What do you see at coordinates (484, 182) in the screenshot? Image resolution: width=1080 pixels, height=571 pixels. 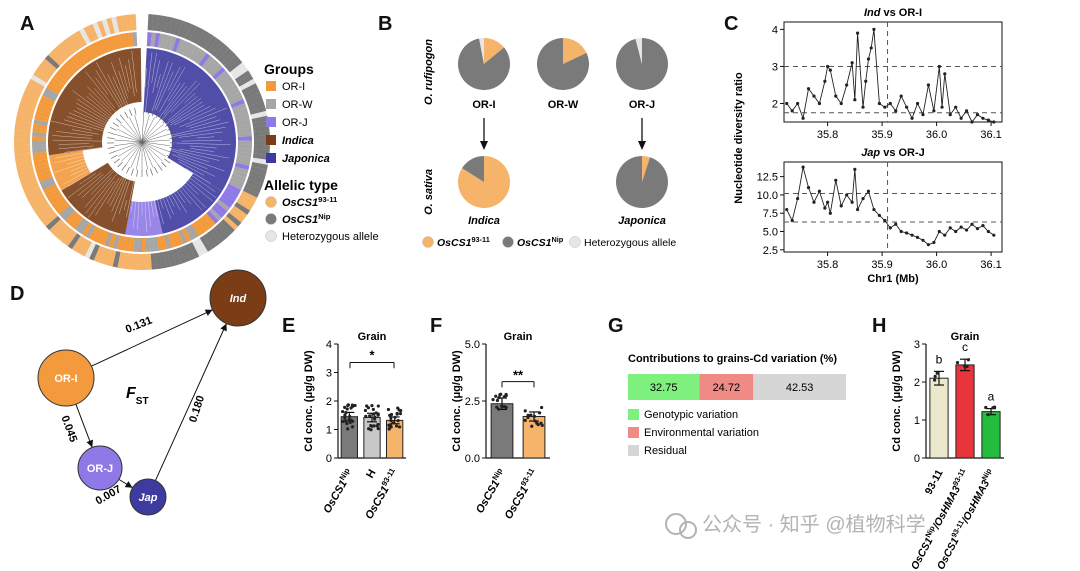 I see `pie-indica-slice` at bounding box center [484, 182].